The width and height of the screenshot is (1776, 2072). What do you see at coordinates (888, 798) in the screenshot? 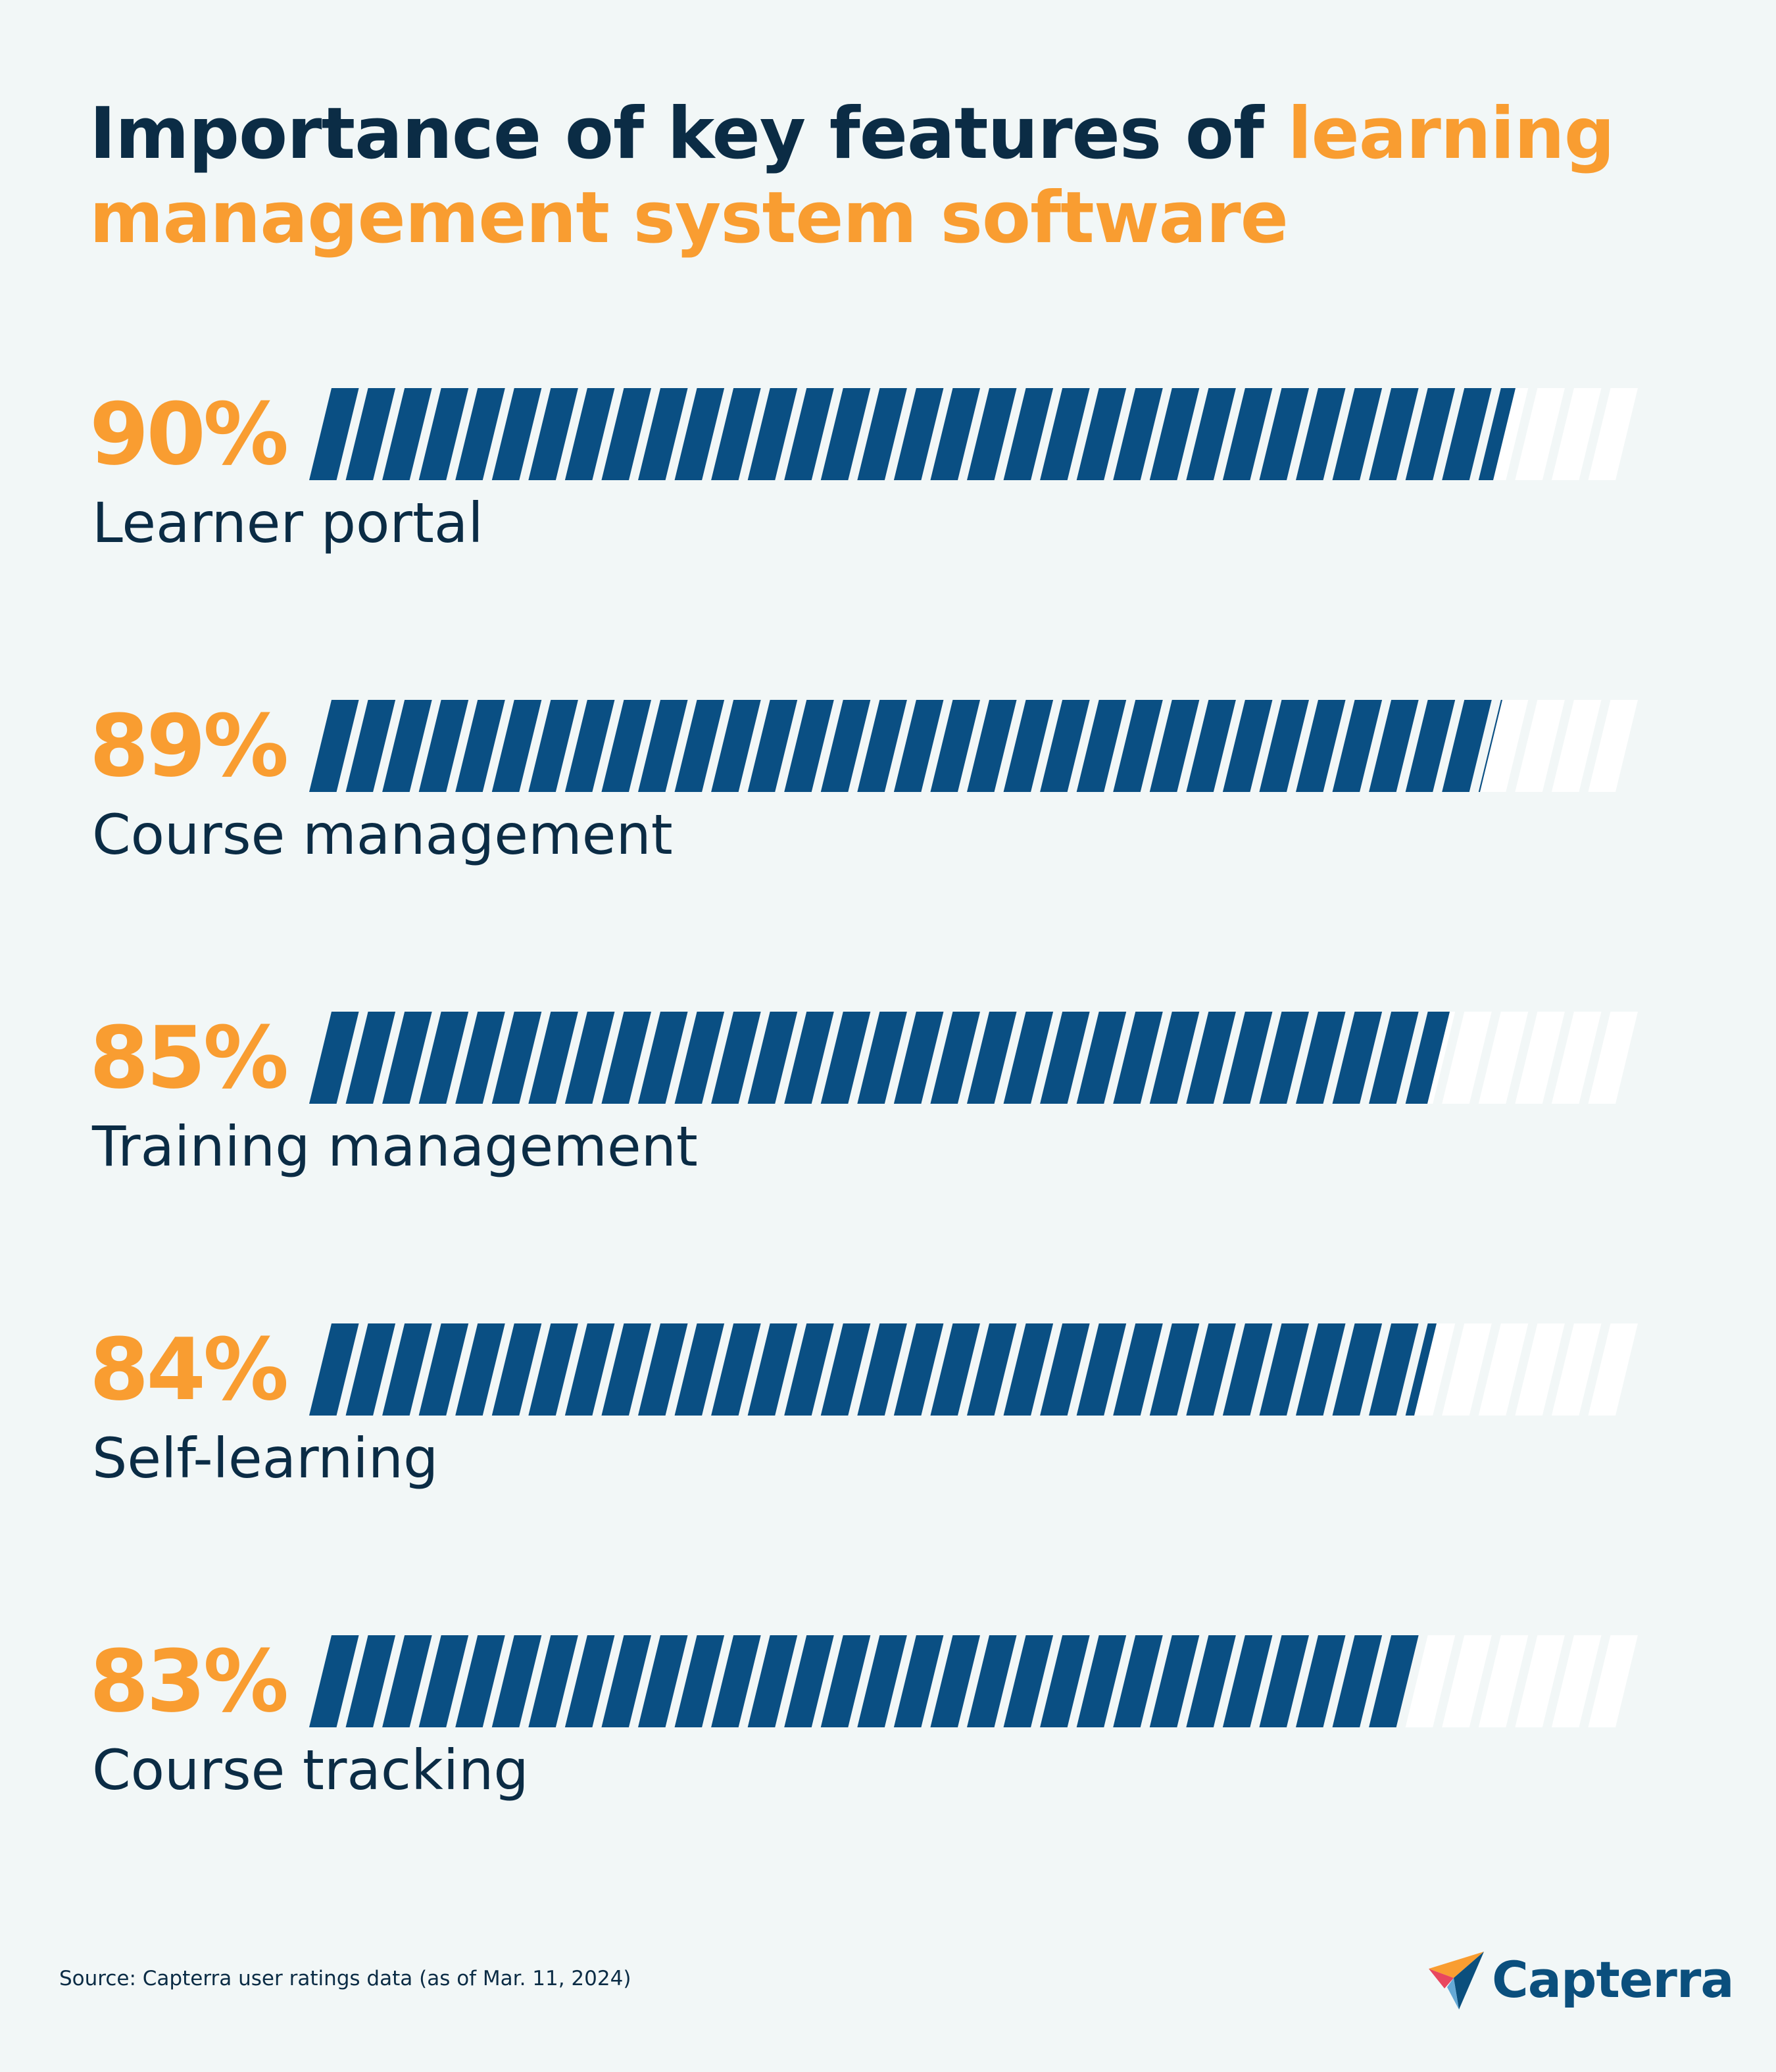
I see `bar-row: 89% Course management` at bounding box center [888, 798].